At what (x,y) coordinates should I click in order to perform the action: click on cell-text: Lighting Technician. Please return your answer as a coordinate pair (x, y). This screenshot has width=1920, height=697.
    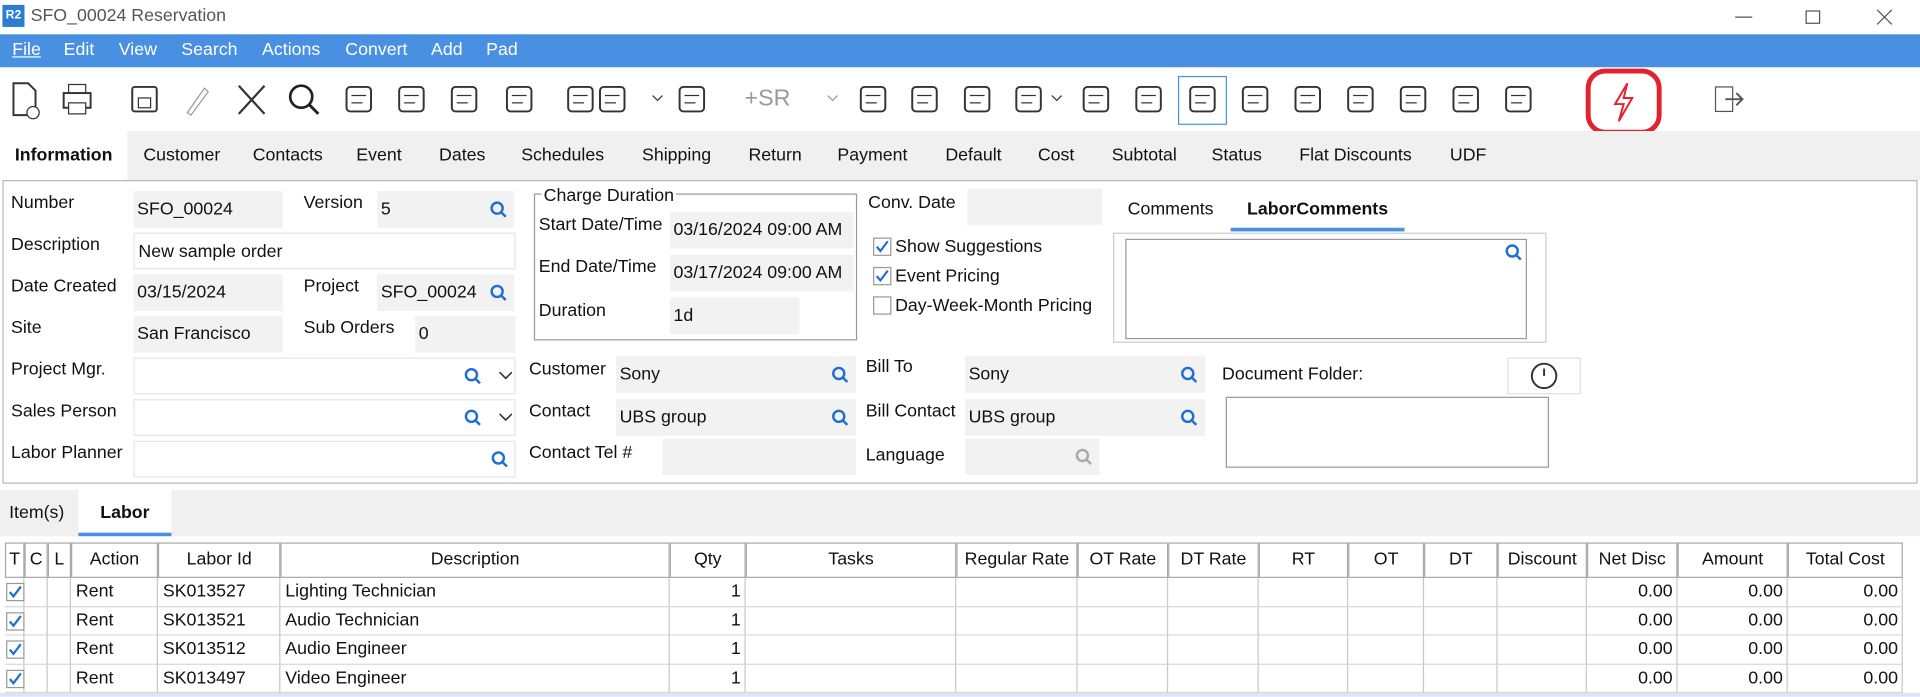
    Looking at the image, I should click on (361, 591).